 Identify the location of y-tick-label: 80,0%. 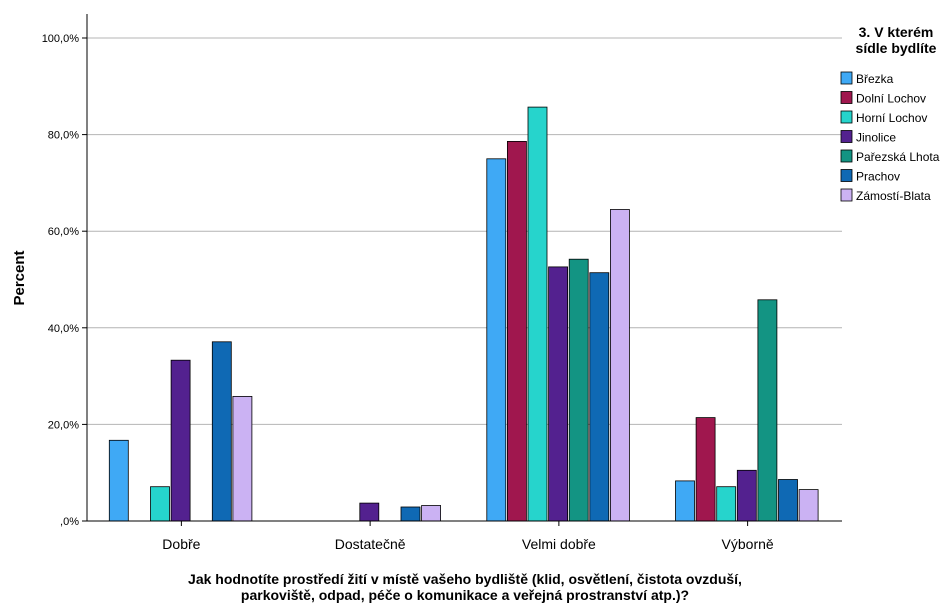
(63, 136).